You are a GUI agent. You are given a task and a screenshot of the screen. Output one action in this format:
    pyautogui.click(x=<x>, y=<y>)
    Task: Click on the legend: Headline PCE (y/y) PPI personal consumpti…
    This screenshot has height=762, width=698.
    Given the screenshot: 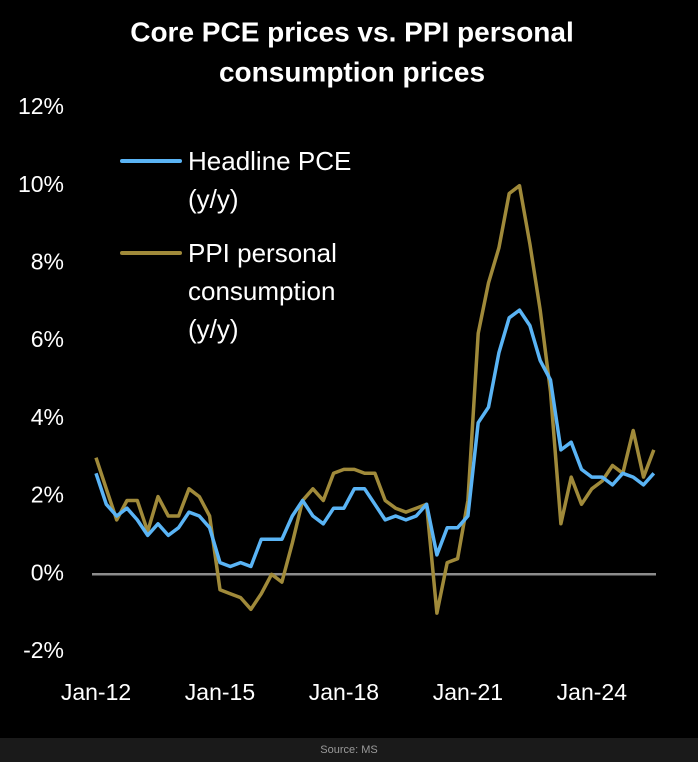 What is the action you would take?
    pyautogui.click(x=255, y=253)
    